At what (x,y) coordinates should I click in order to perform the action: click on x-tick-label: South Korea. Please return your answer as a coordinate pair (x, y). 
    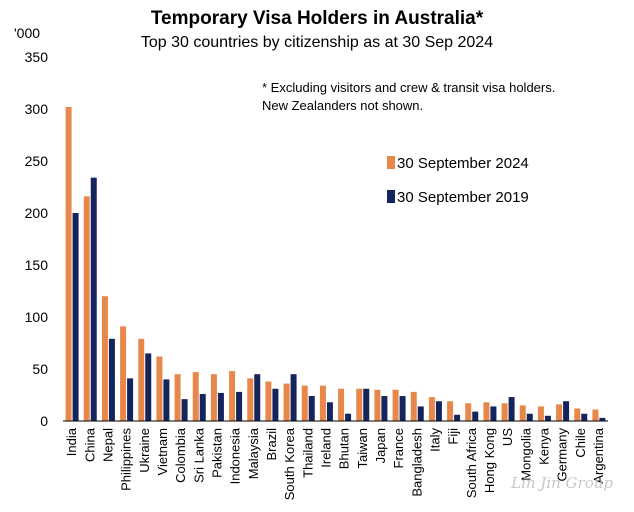
    Looking at the image, I should click on (289, 463).